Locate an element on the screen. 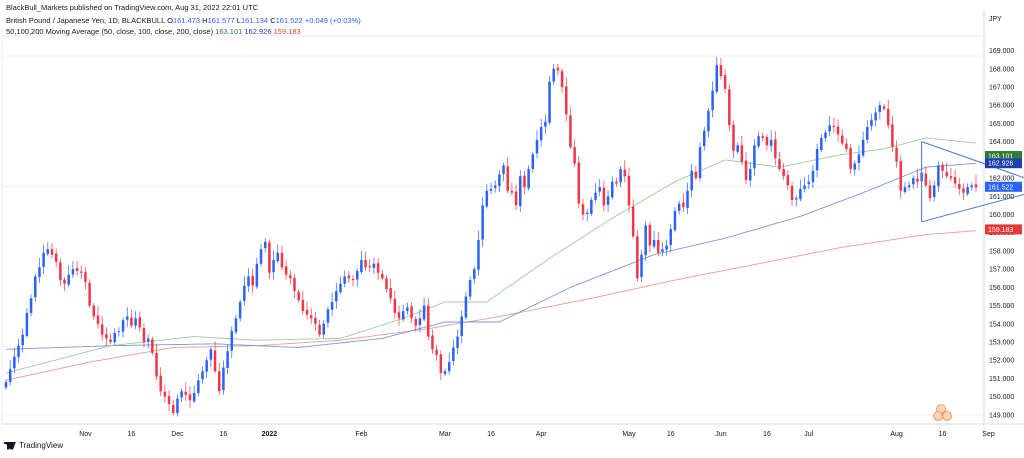 The image size is (1024, 458). last-price-badge-bg is located at coordinates (1003, 186).